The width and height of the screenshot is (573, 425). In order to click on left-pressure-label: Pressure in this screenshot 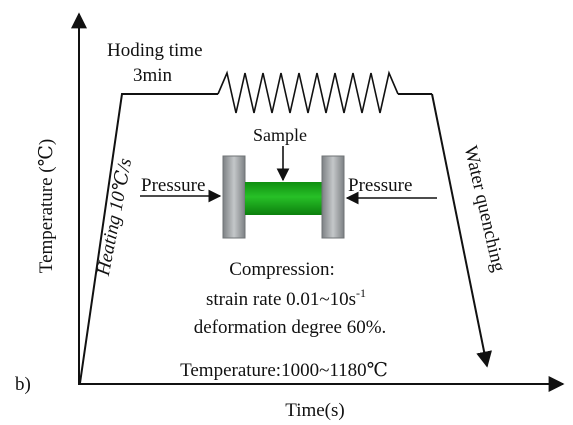, I will do `click(173, 185)`.